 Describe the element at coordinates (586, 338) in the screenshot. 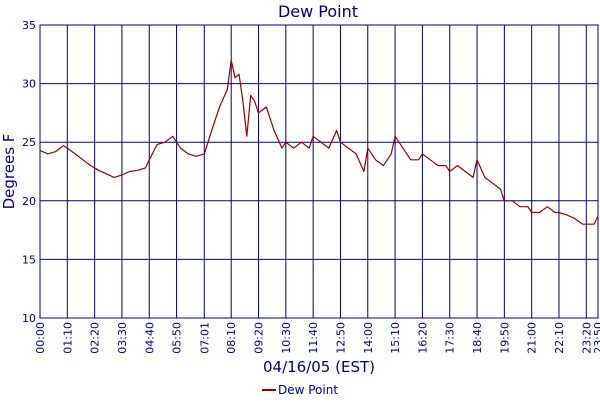

I see `x-tick-label: 23:20` at that location.